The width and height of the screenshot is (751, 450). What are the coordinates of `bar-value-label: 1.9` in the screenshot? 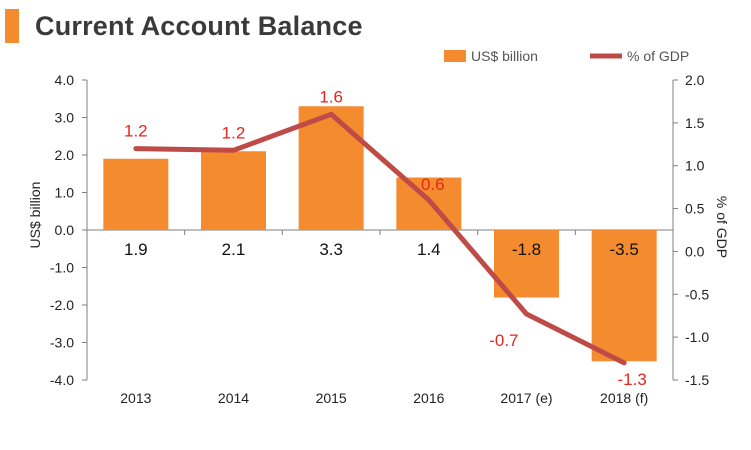 It's located at (136, 249).